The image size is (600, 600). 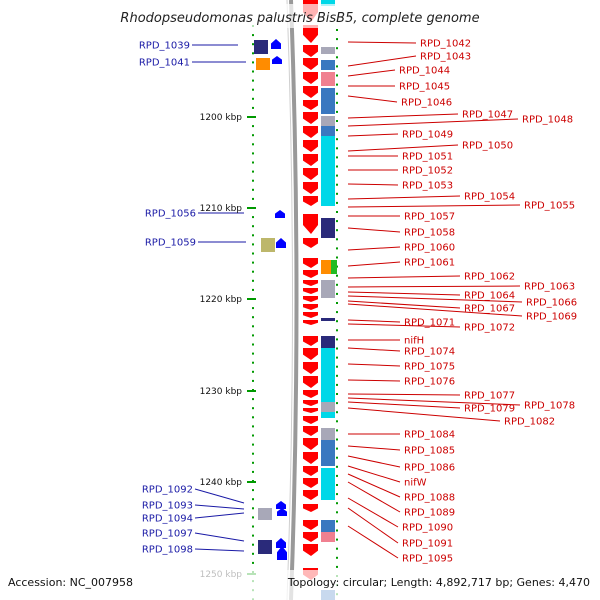 What do you see at coordinates (427, 157) in the screenshot?
I see `gene-label-right: RPD_1051` at bounding box center [427, 157].